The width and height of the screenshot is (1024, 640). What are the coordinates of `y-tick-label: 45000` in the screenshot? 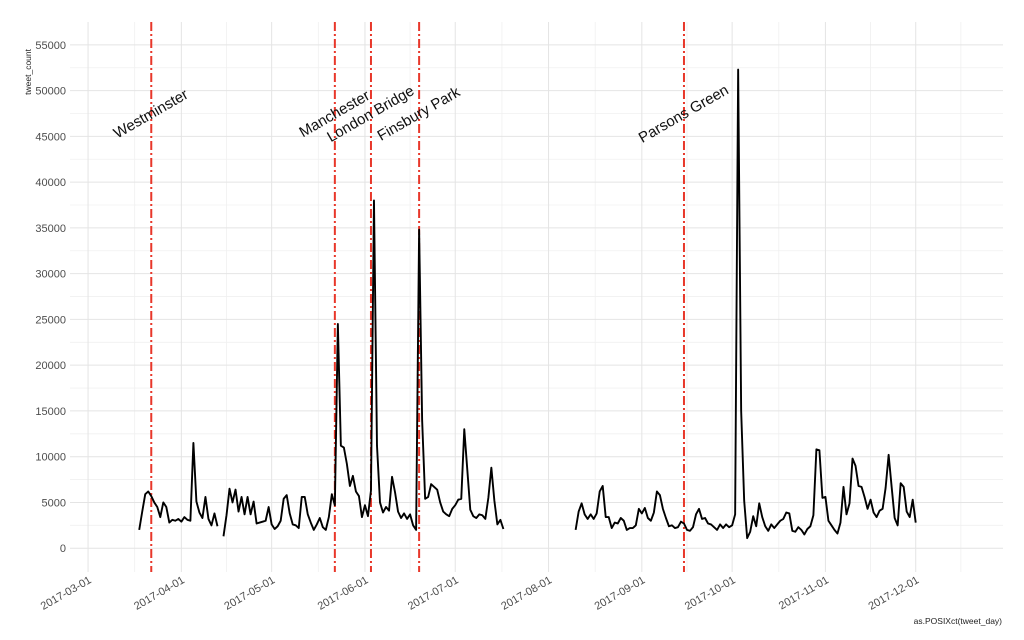 It's located at (50, 137).